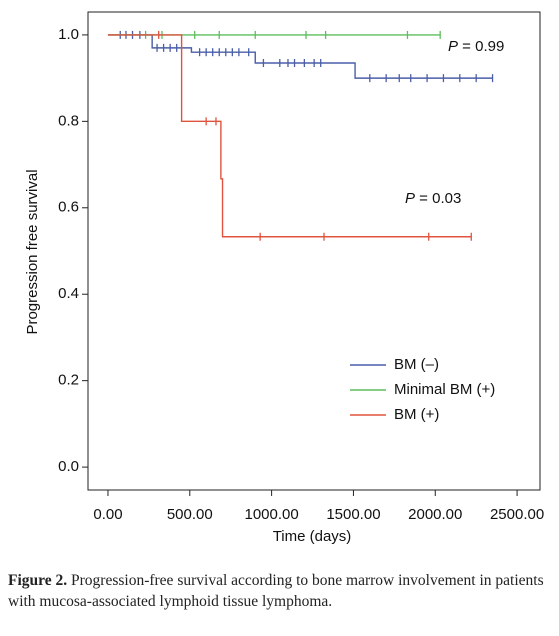 The width and height of the screenshot is (559, 636). Describe the element at coordinates (312, 536) in the screenshot. I see `x-axis-title: Time (days)` at that location.